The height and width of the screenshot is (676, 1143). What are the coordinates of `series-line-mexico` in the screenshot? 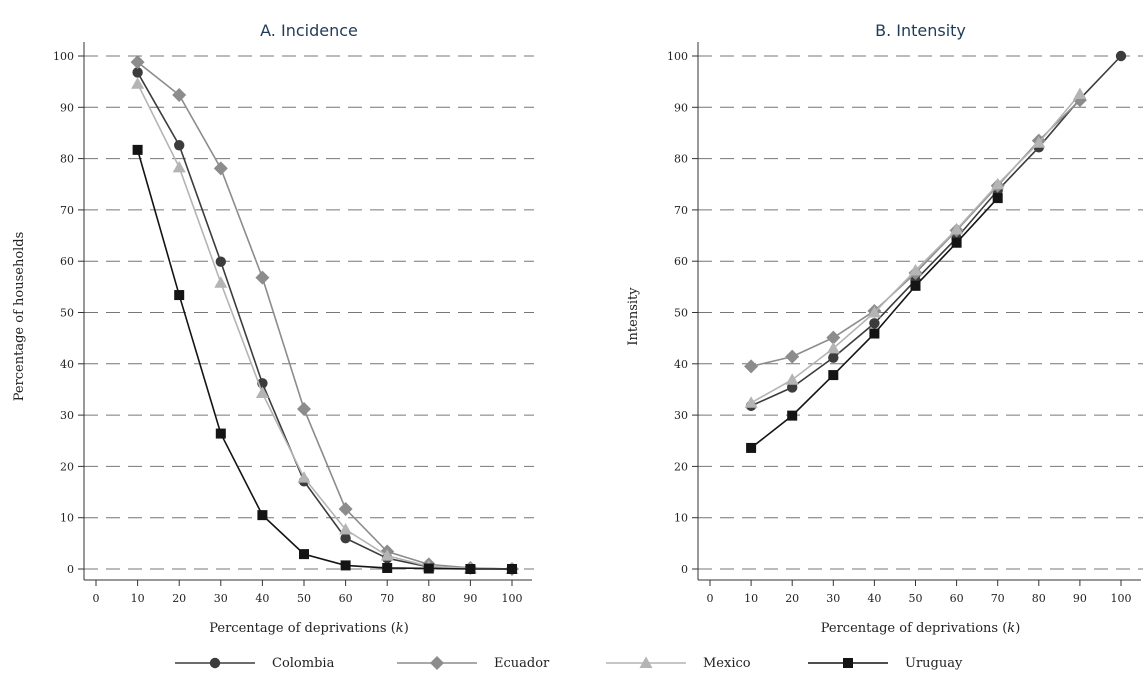 It's located at (915, 248).